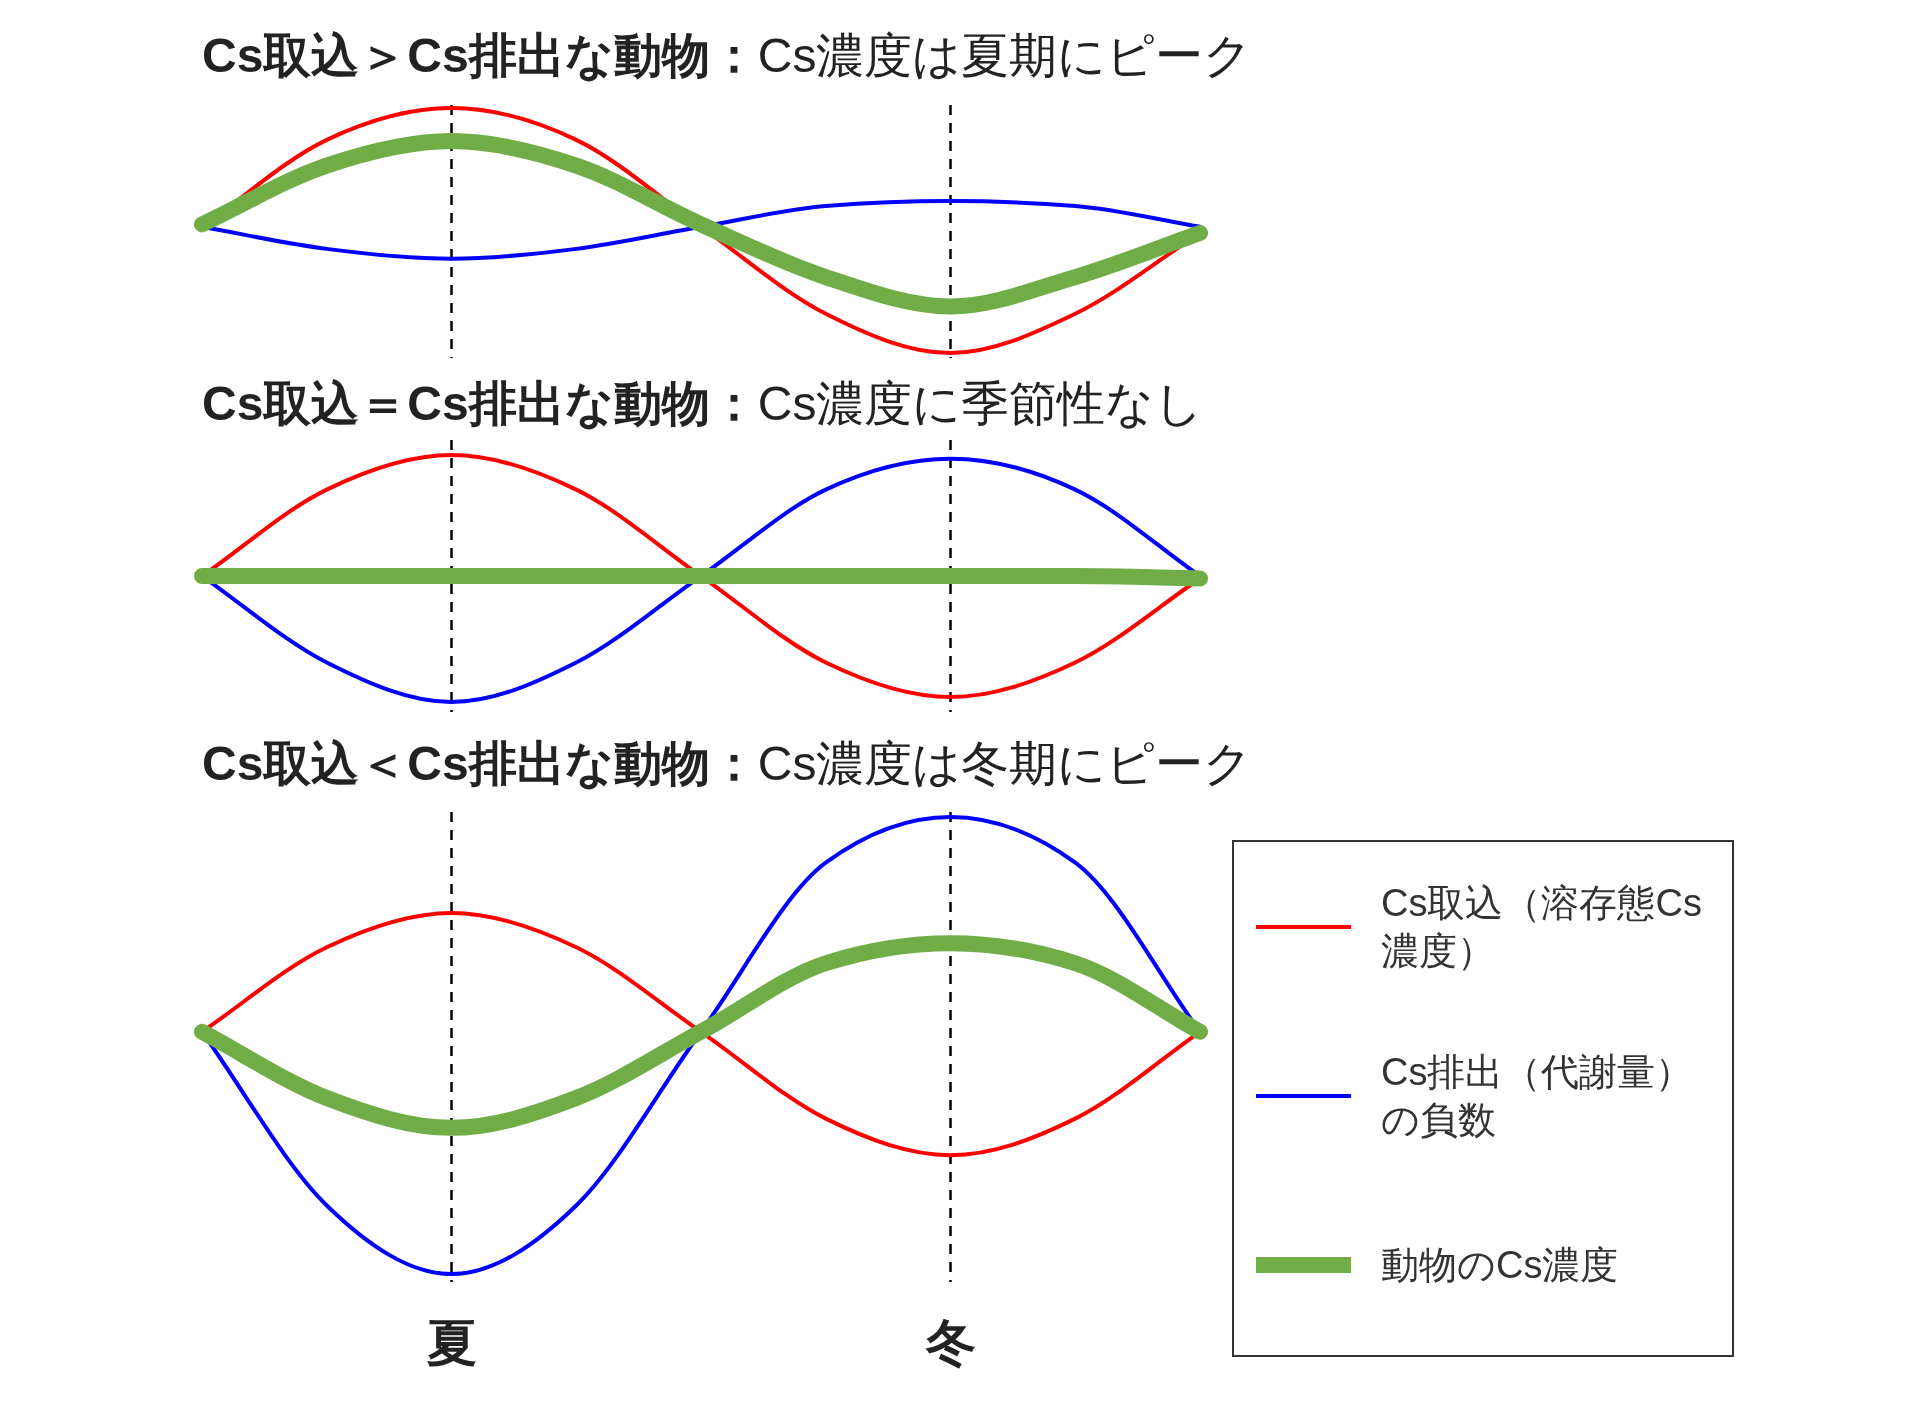 This screenshot has height=1420, width=1920. Describe the element at coordinates (950, 1343) in the screenshot. I see `x-tick-label: 冬` at that location.